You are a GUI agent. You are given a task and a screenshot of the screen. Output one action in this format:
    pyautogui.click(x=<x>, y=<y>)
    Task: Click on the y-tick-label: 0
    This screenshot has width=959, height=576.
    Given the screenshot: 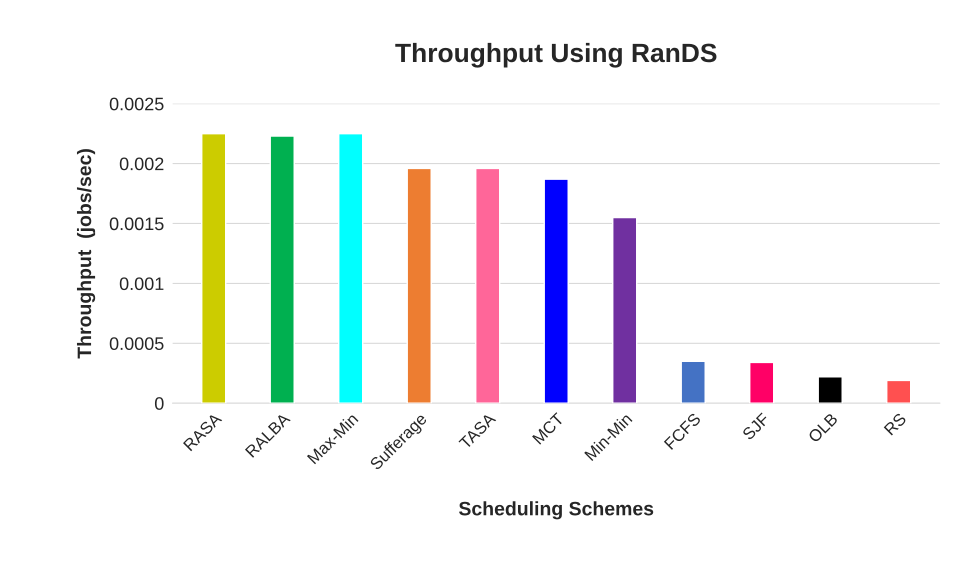 What is the action you would take?
    pyautogui.click(x=159, y=403)
    